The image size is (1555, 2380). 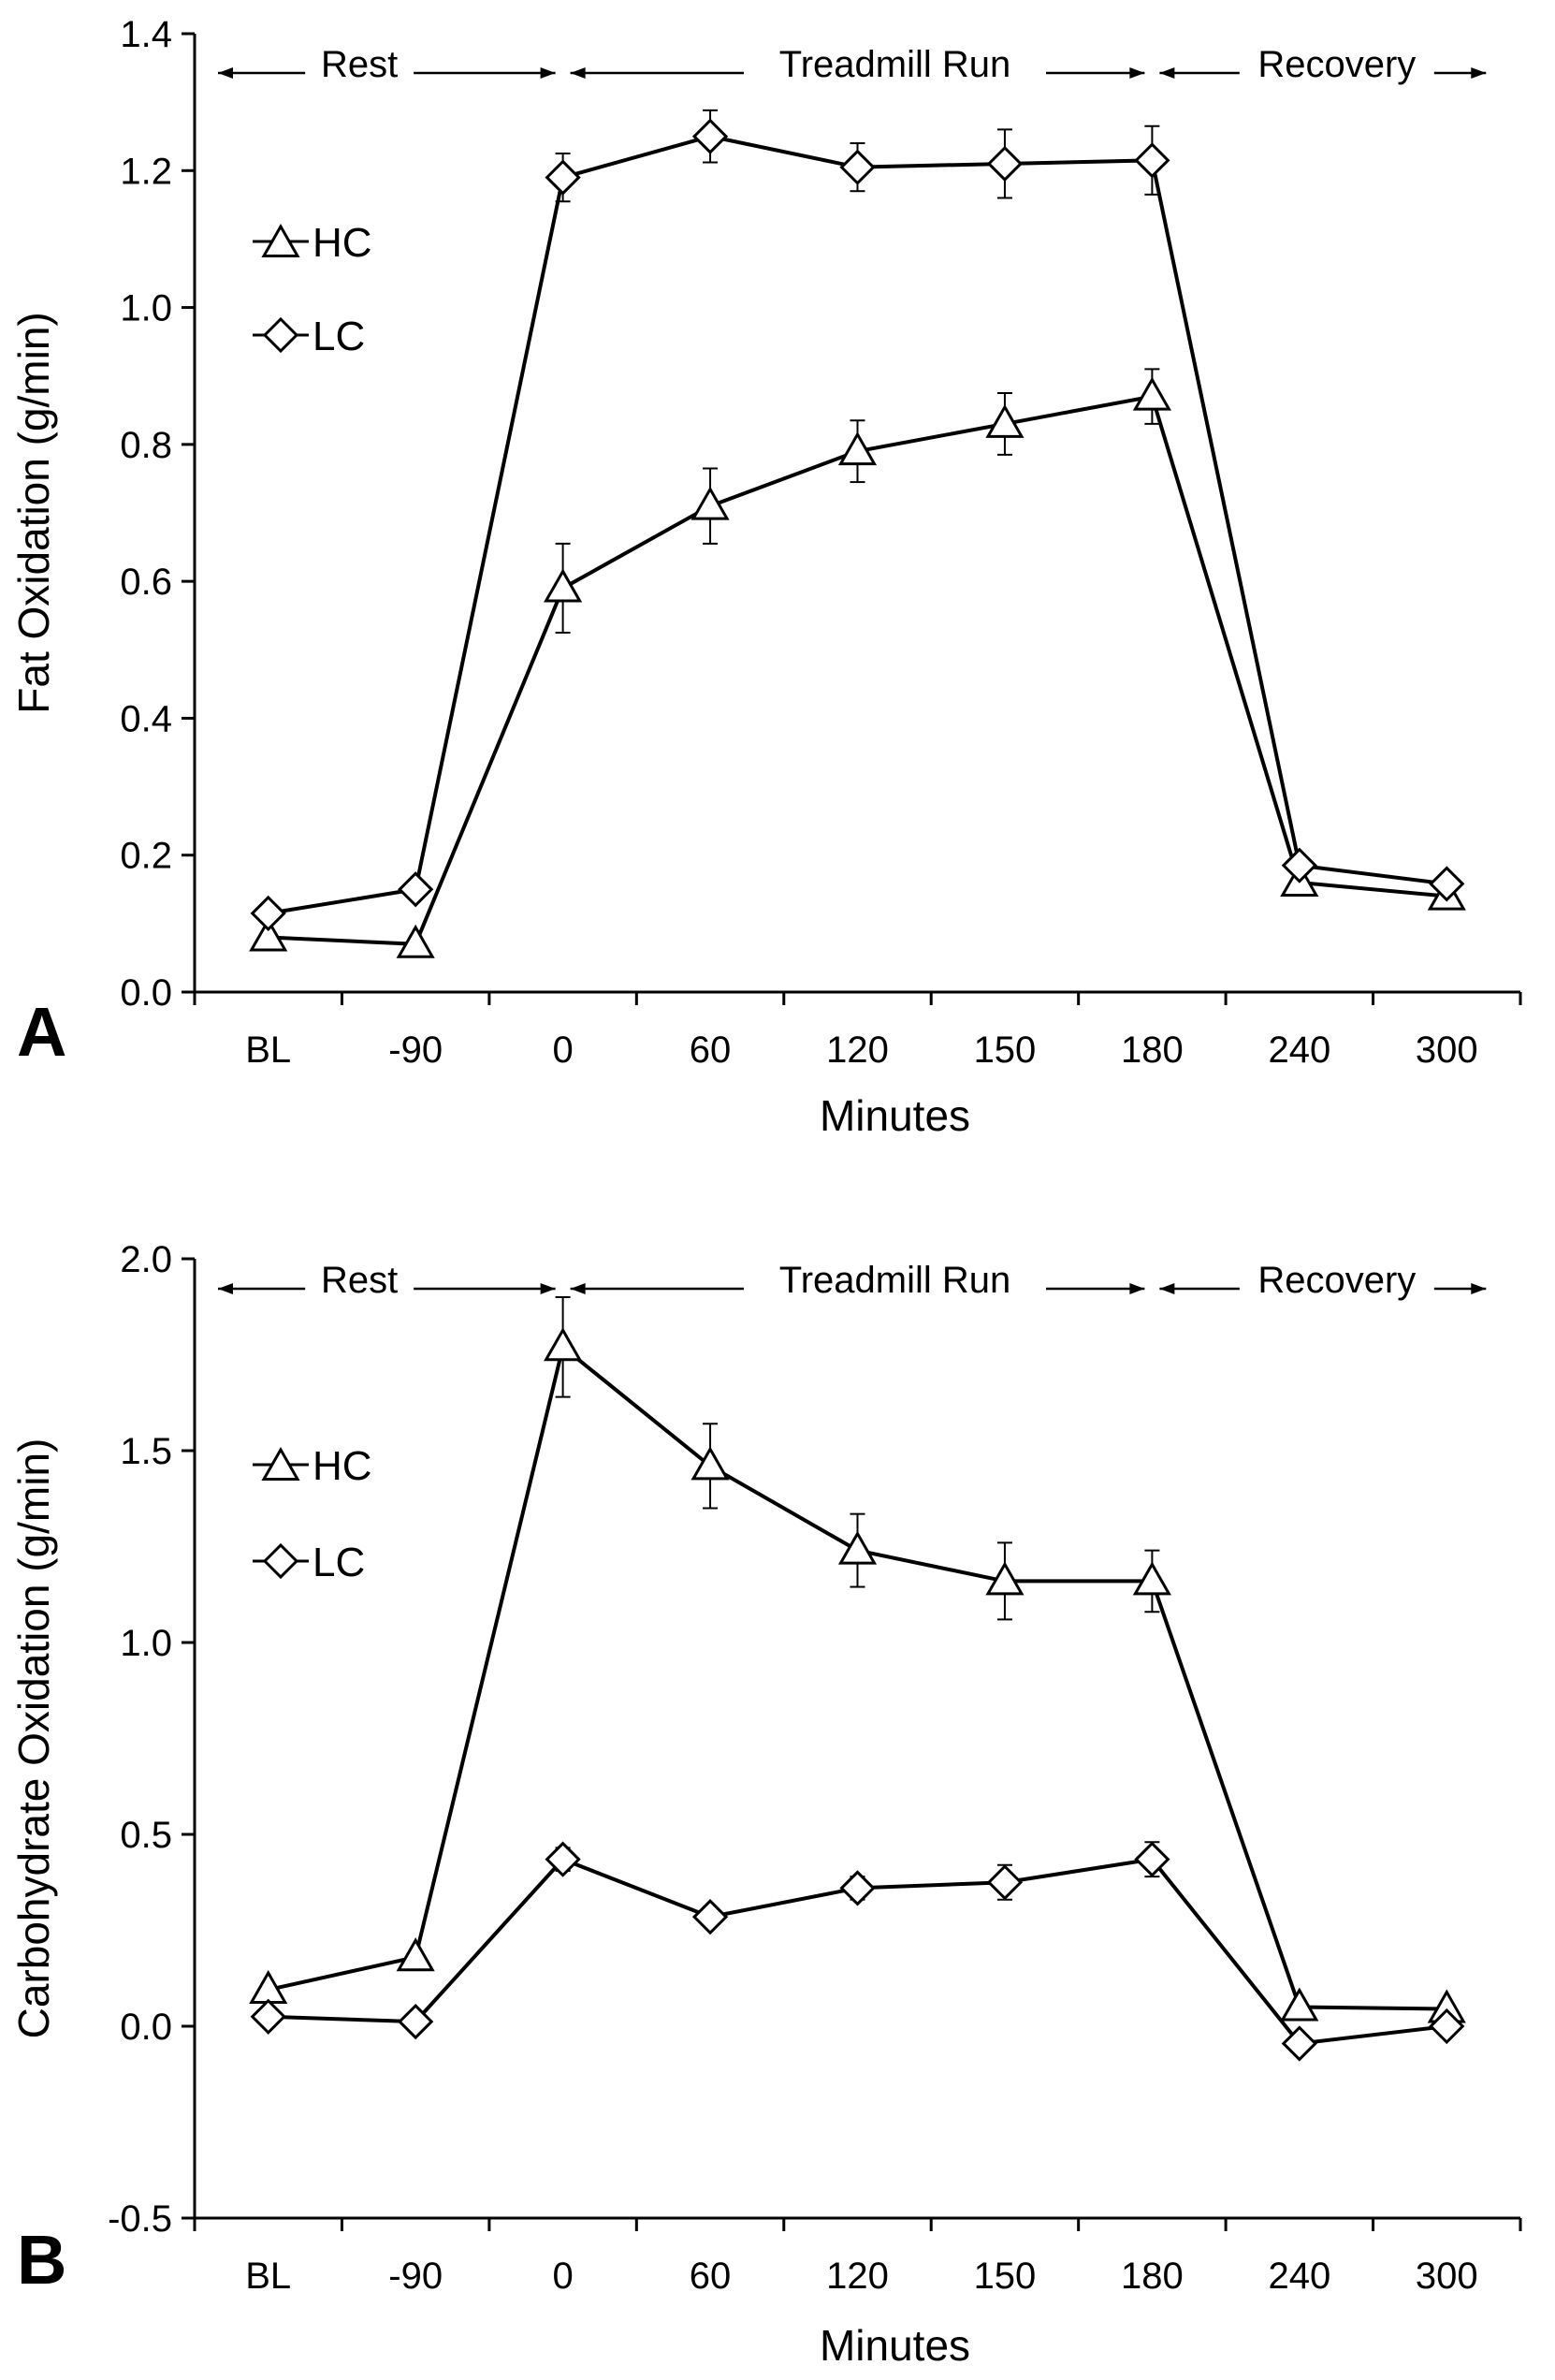 What do you see at coordinates (33, 1738) in the screenshot?
I see `y-axis-title: Carbohydrate Oxidation (g/min)` at bounding box center [33, 1738].